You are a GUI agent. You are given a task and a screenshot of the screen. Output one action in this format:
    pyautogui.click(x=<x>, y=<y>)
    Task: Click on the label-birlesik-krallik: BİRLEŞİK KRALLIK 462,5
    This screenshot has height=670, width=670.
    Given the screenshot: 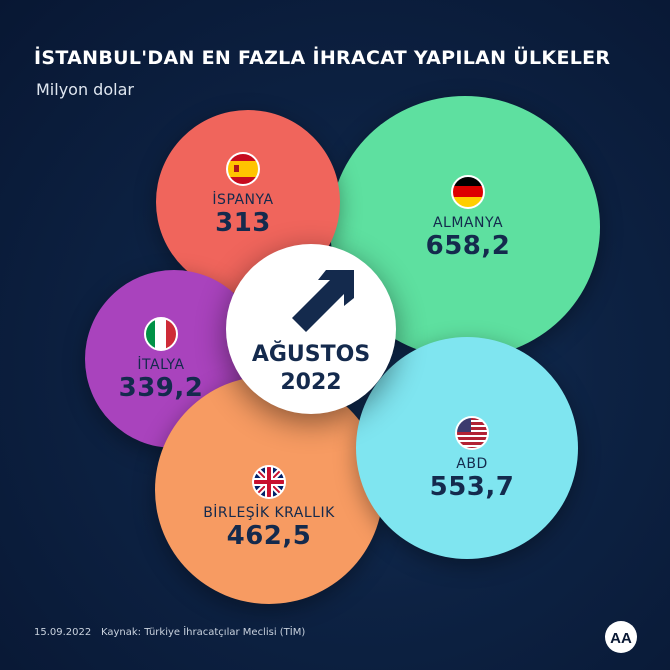 What is the action you would take?
    pyautogui.click(x=269, y=508)
    